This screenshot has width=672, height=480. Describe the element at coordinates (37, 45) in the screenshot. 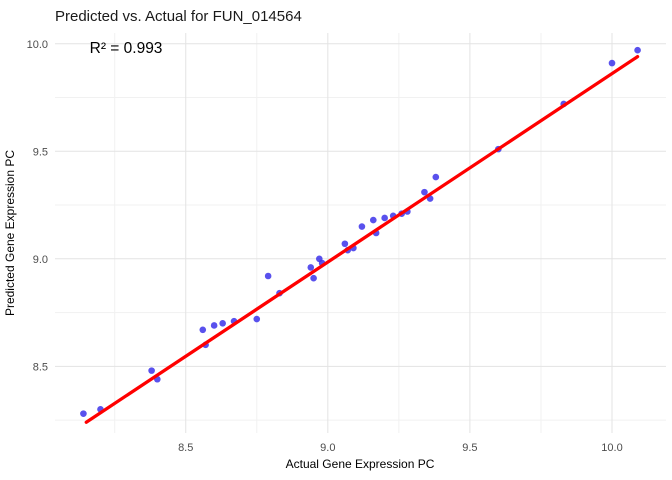

I see `y-tick-label: 10.0` at that location.